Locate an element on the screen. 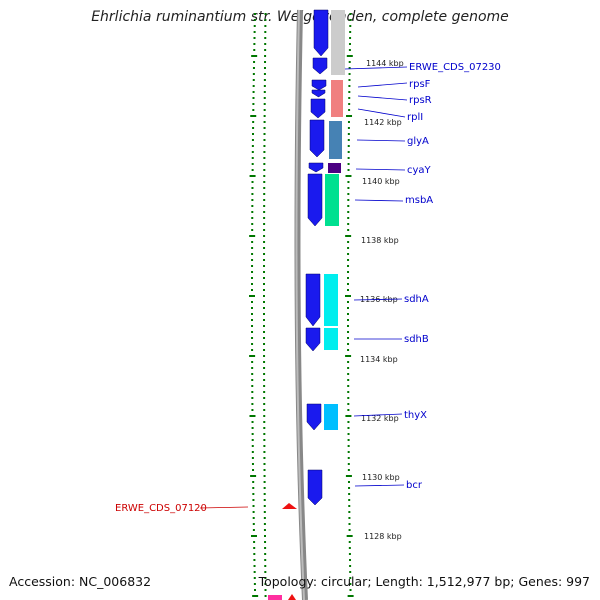 The width and height of the screenshot is (600, 600). kbp-label: 1134 kbp is located at coordinates (379, 359).